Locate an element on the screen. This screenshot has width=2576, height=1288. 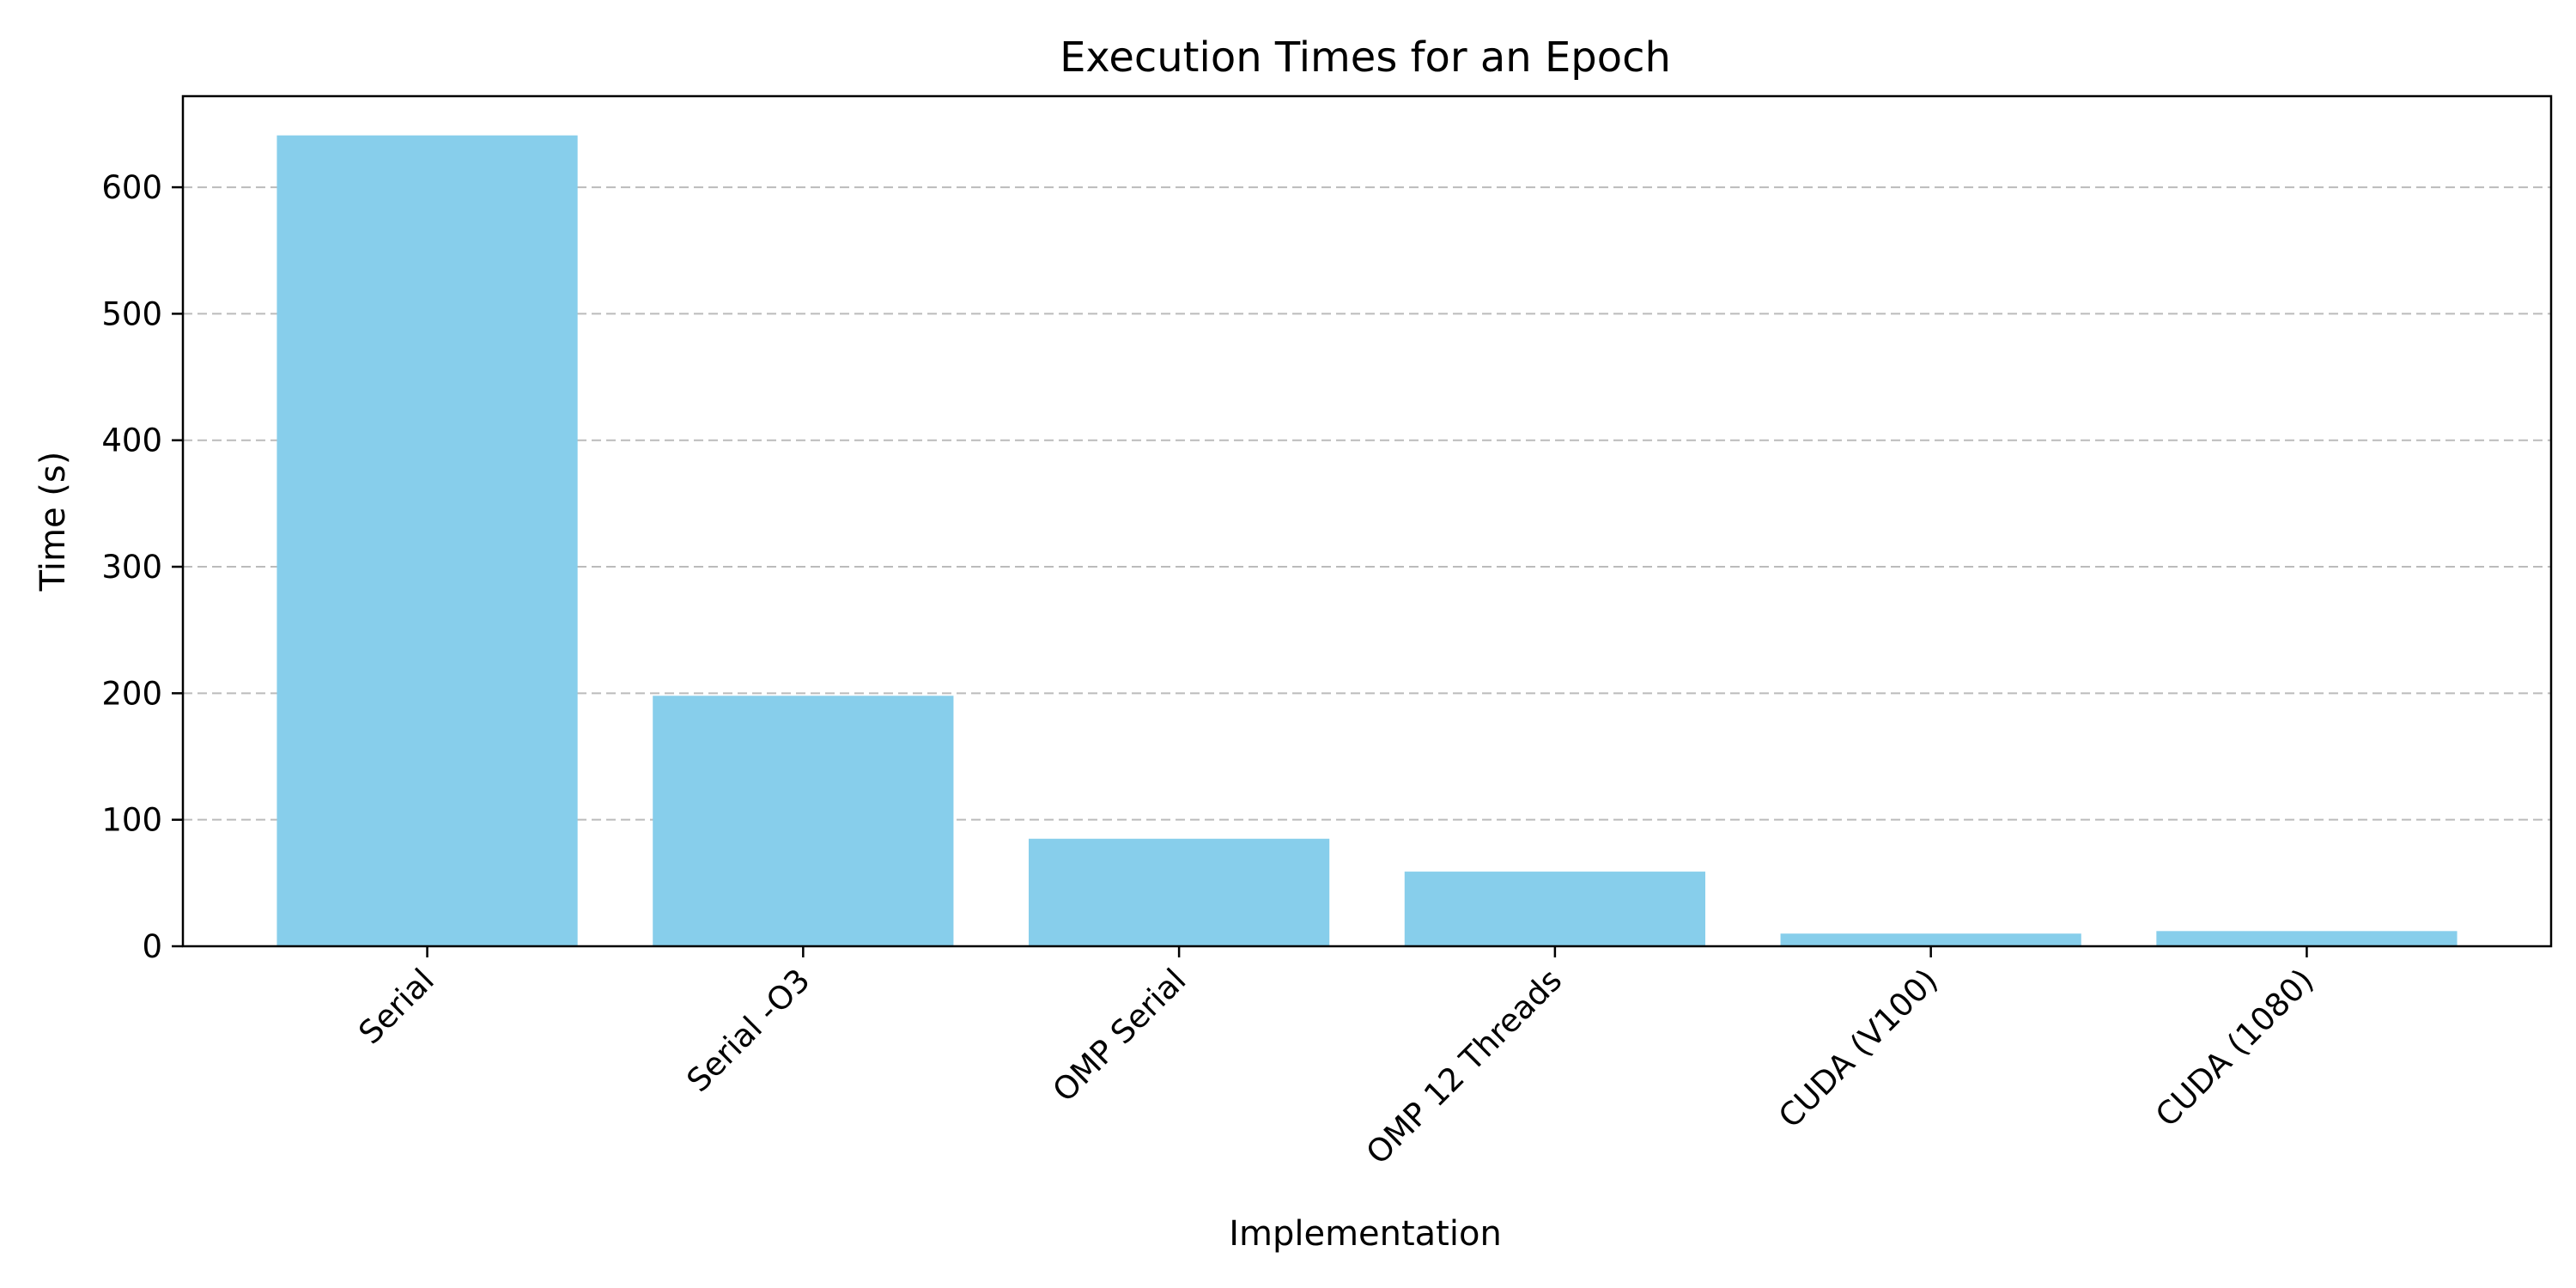
y-tick-label: 400 is located at coordinates (132, 441).